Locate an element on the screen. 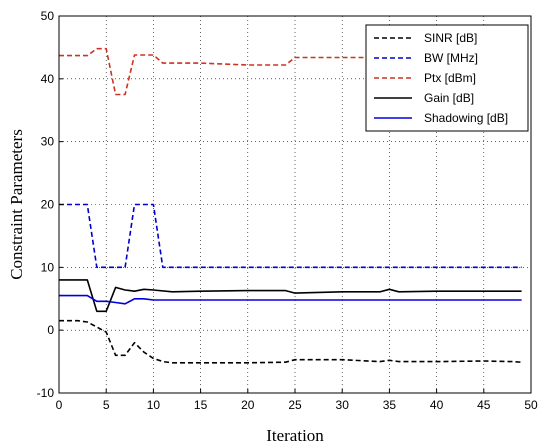 The width and height of the screenshot is (550, 448). x-tick-label: 30 is located at coordinates (343, 405).